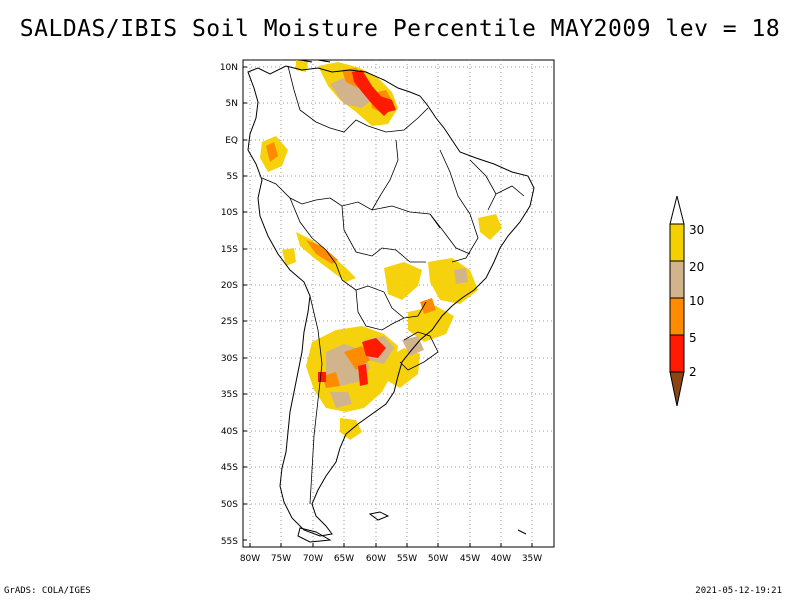 Image resolution: width=800 pixels, height=600 pixels. I want to click on island-fragment, so click(522, 532).